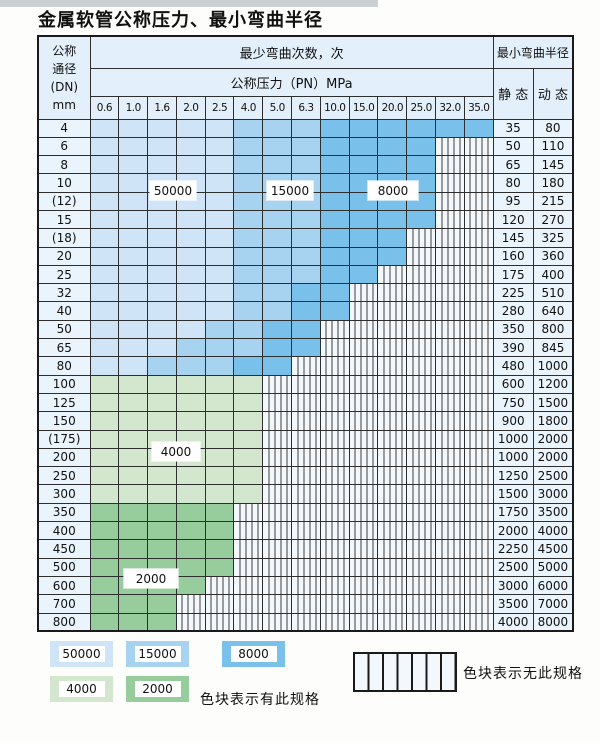 The width and height of the screenshot is (600, 743). Describe the element at coordinates (553, 311) in the screenshot. I see `dynamic-radius-cell: 640` at that location.